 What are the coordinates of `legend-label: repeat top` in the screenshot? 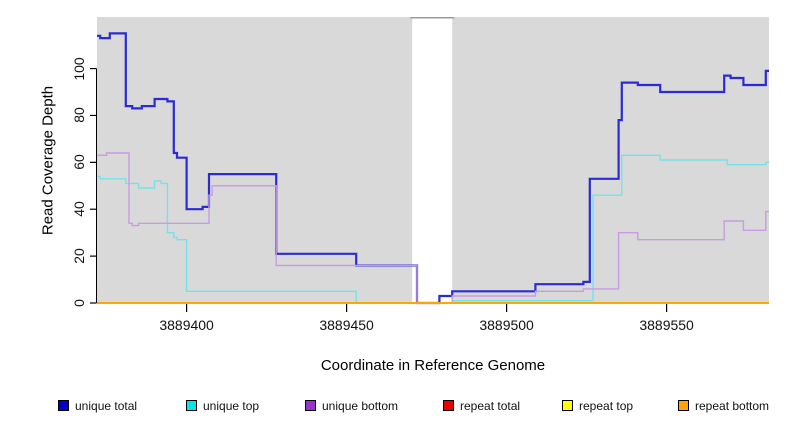 It's located at (606, 405).